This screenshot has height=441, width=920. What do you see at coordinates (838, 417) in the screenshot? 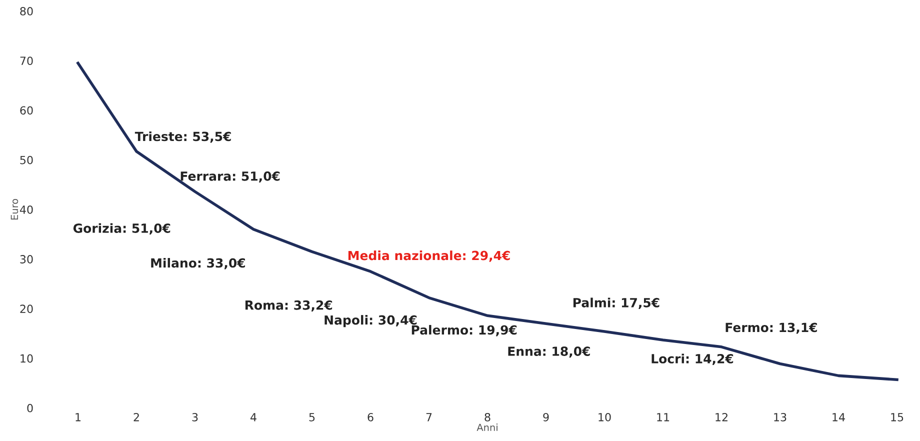
I see `x-tick-label: 14` at bounding box center [838, 417].